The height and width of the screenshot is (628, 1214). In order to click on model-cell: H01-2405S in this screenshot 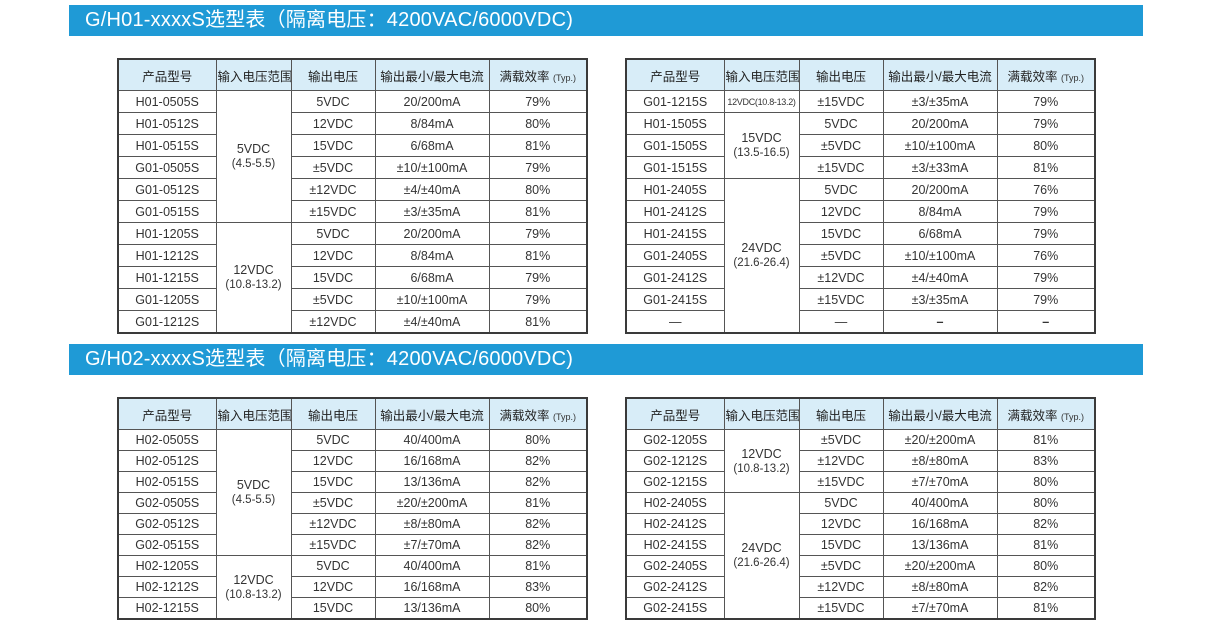, I will do `click(675, 189)`.